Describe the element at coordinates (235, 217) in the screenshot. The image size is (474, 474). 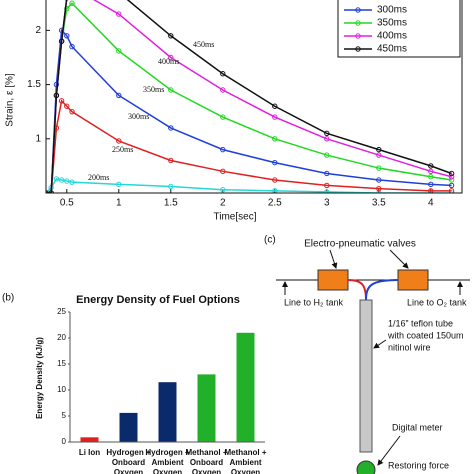
I see `x-axis-label: Time[sec]` at that location.